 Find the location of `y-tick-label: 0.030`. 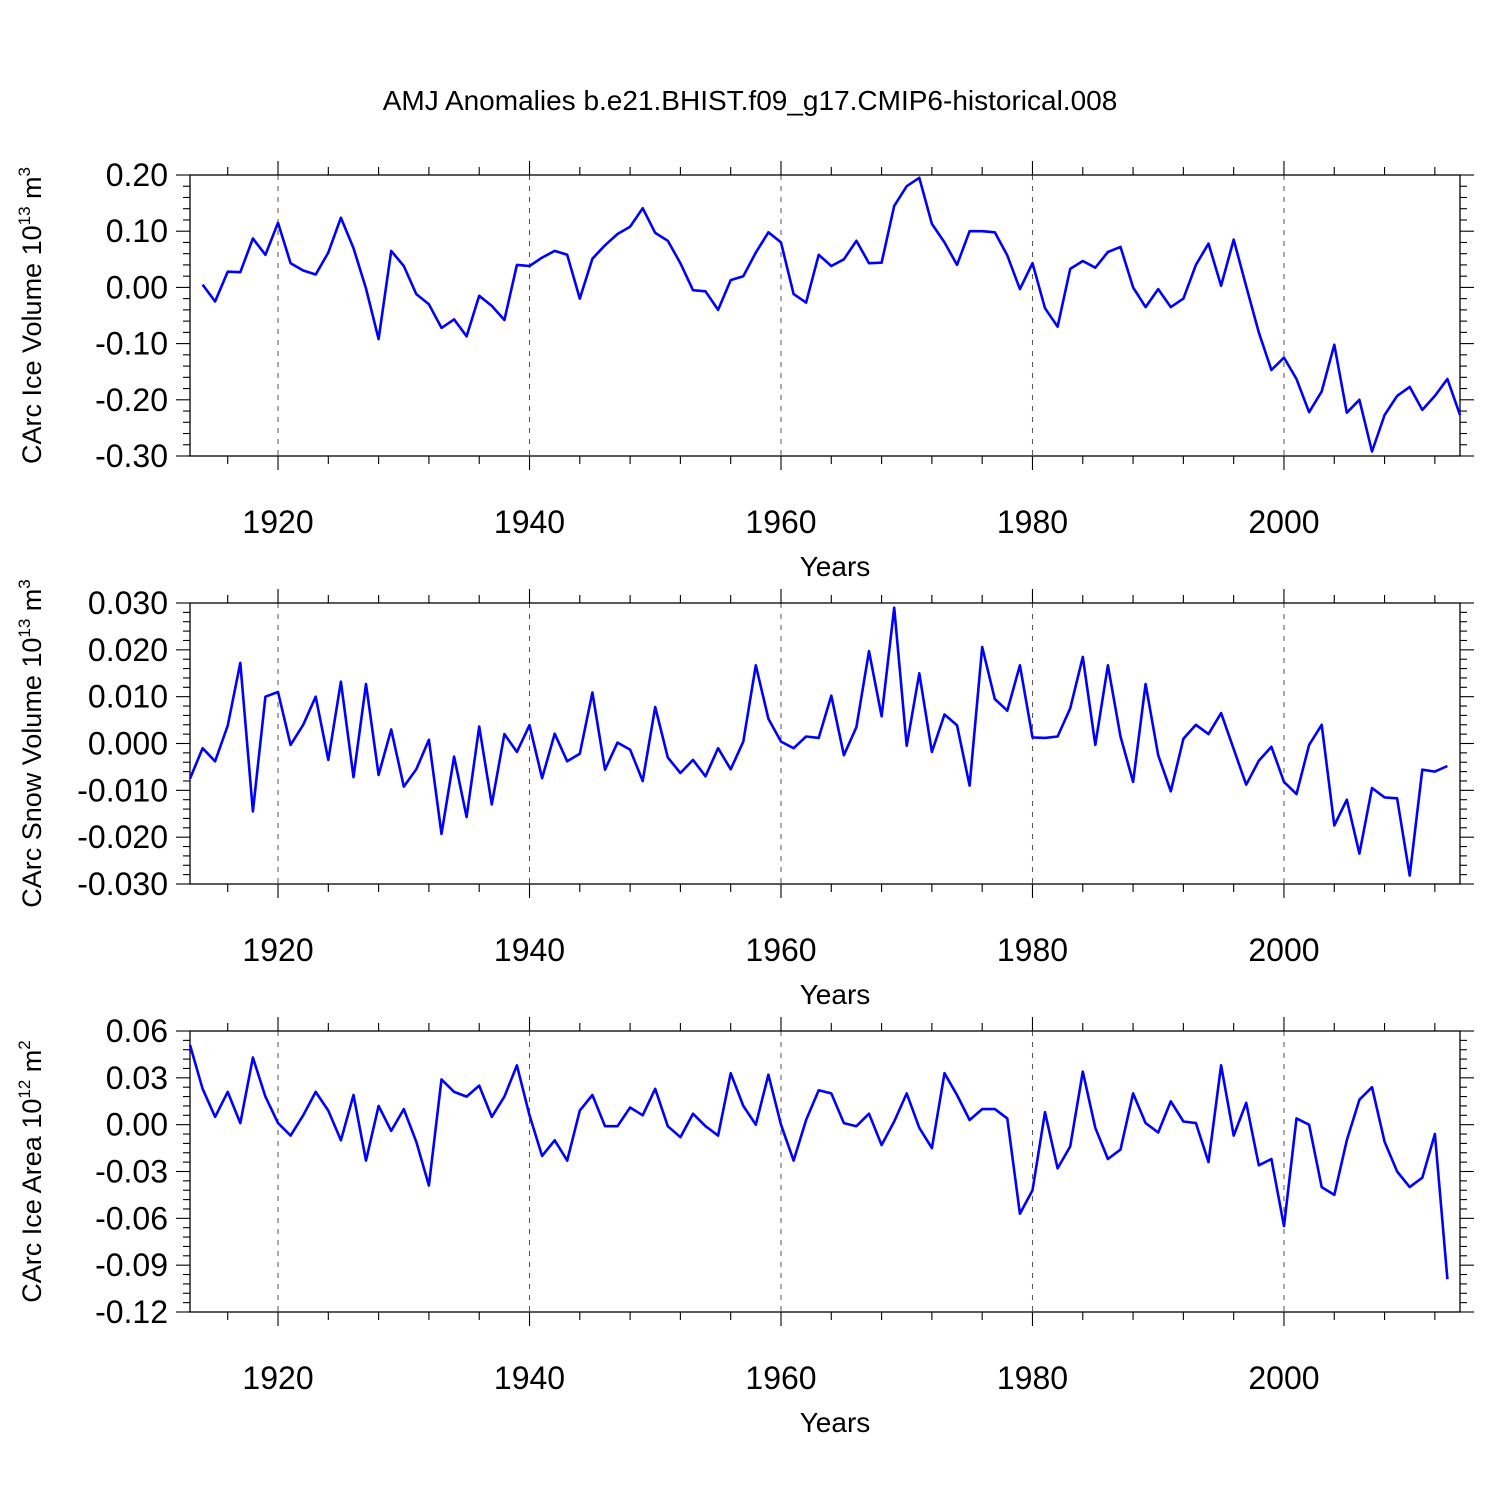

y-tick-label: 0.030 is located at coordinates (128, 603).